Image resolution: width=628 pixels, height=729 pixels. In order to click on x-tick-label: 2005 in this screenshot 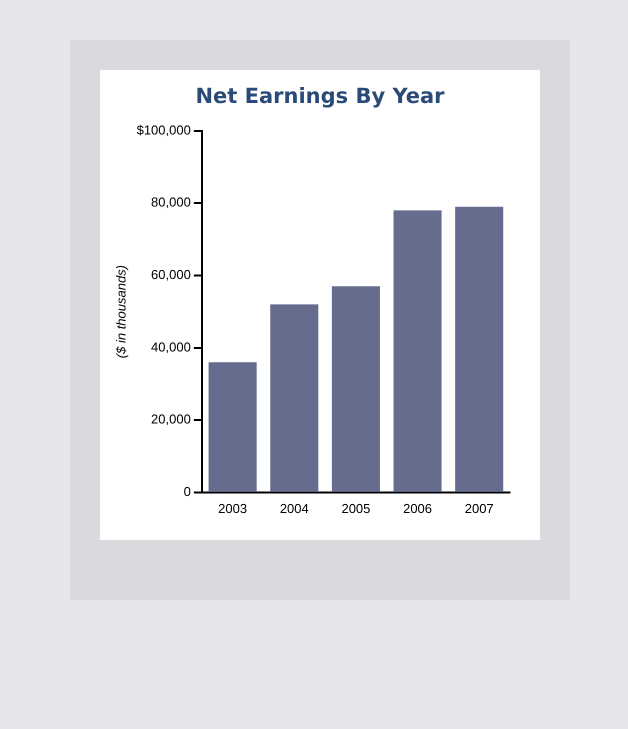, I will do `click(355, 508)`.